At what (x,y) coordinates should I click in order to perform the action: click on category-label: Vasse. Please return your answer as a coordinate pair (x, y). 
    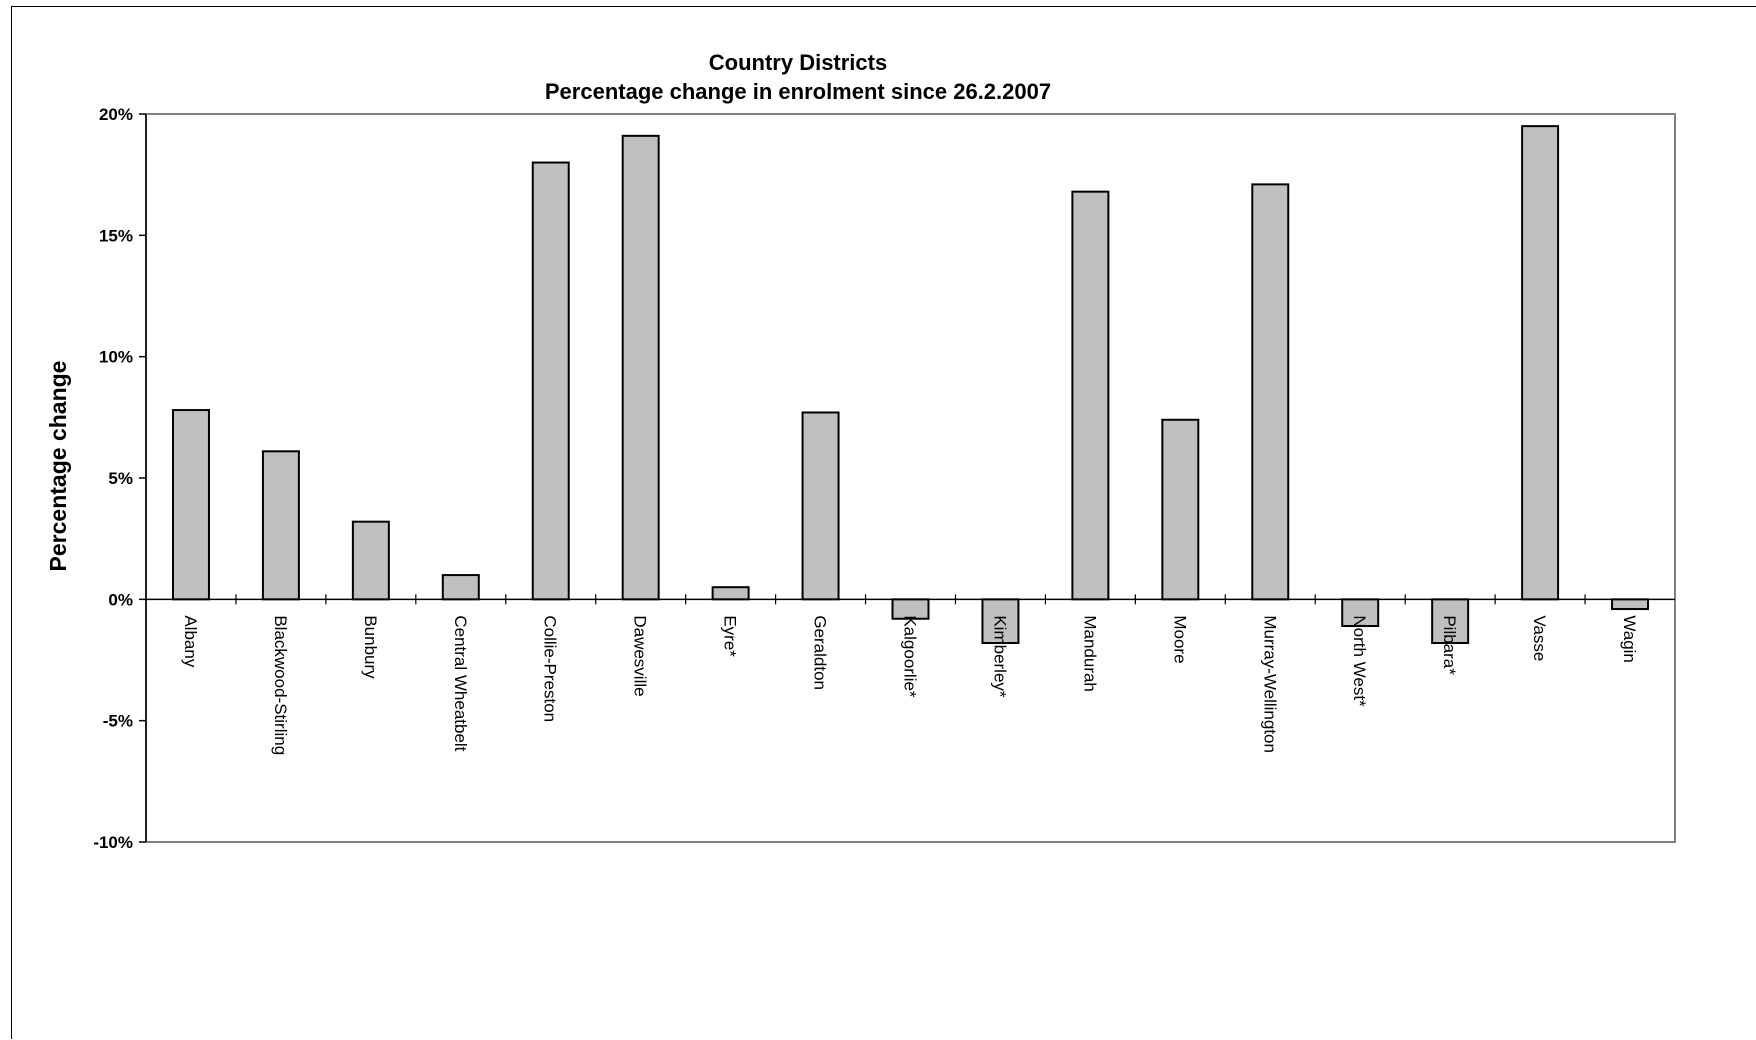
    Looking at the image, I should click on (1539, 638).